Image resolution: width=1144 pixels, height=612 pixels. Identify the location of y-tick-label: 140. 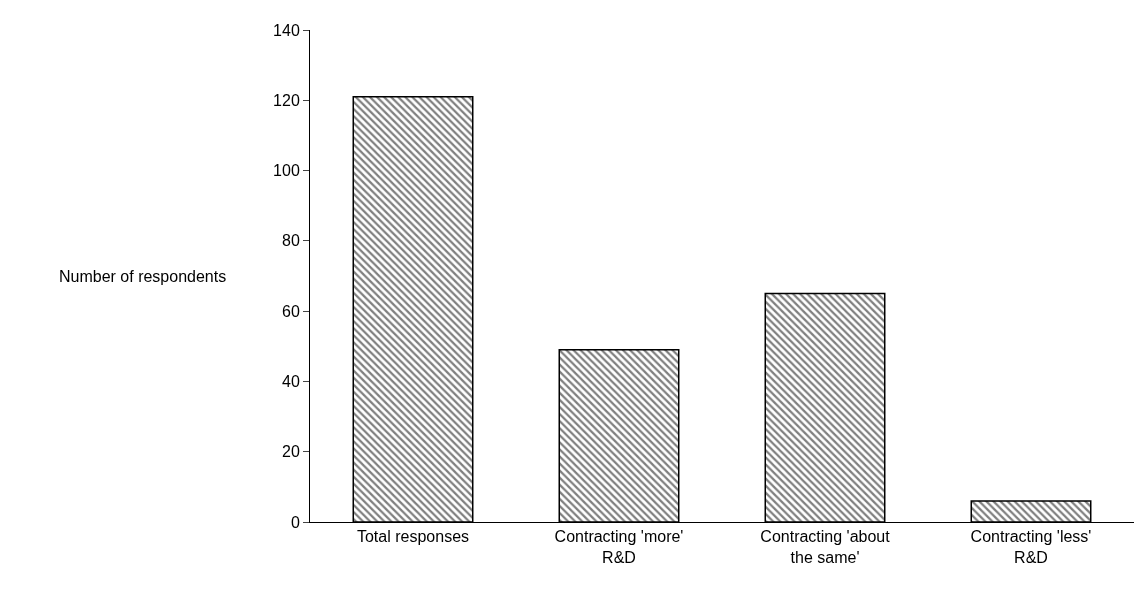
(286, 30).